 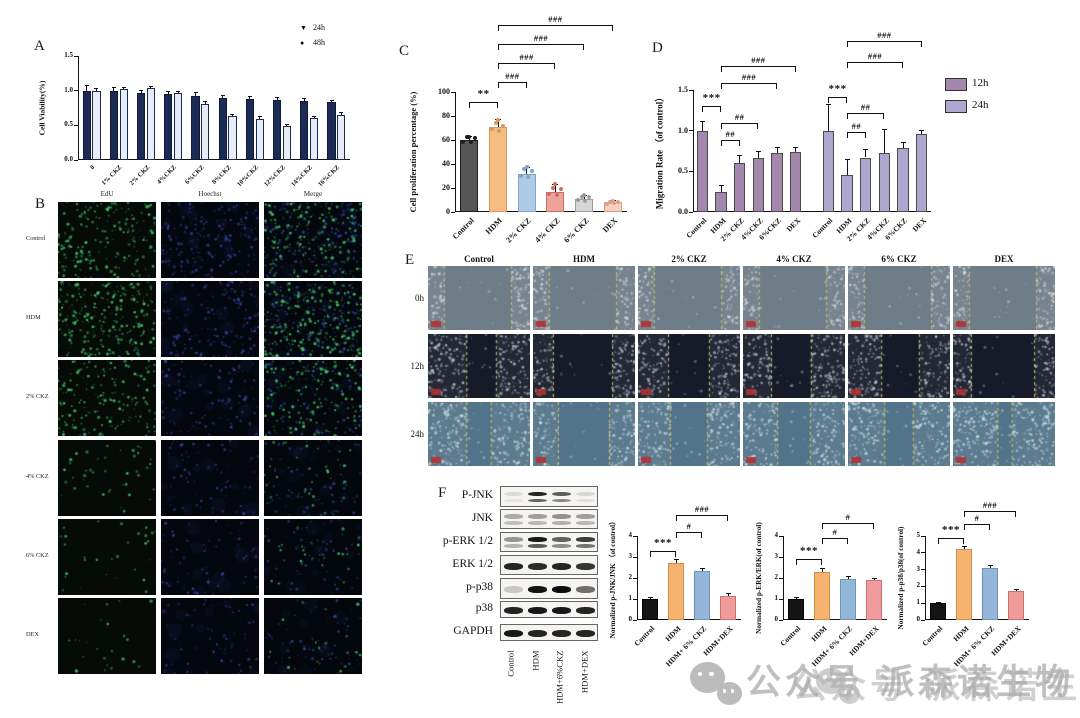 What do you see at coordinates (410, 260) in the screenshot?
I see `panel-e-label: E` at bounding box center [410, 260].